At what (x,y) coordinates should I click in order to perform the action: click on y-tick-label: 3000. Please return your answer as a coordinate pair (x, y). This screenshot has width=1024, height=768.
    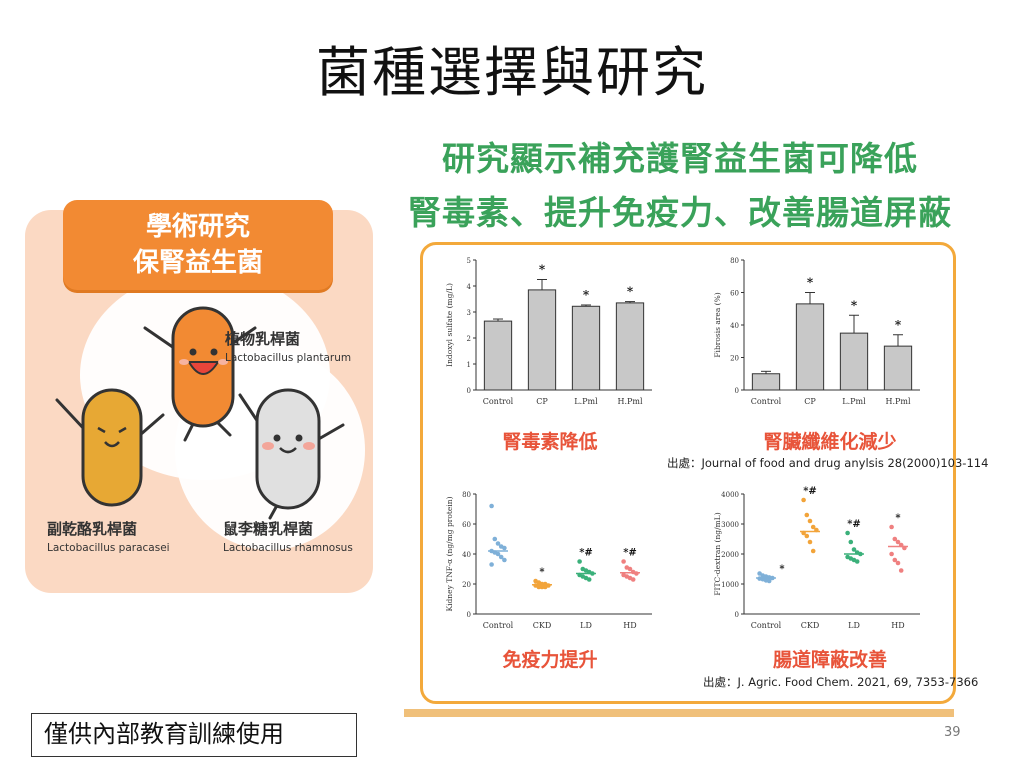
    Looking at the image, I should click on (730, 525).